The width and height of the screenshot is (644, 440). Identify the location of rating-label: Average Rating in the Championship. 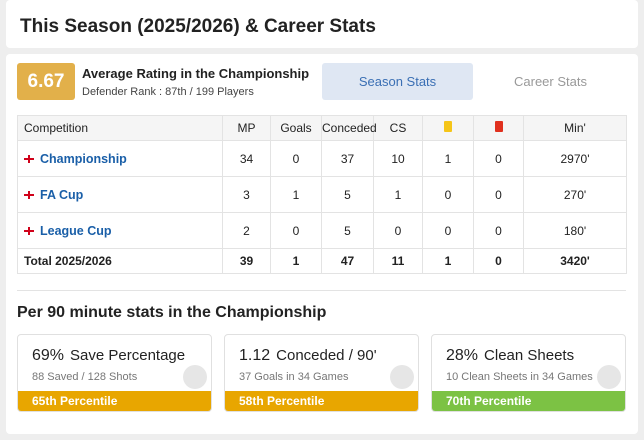
(196, 73).